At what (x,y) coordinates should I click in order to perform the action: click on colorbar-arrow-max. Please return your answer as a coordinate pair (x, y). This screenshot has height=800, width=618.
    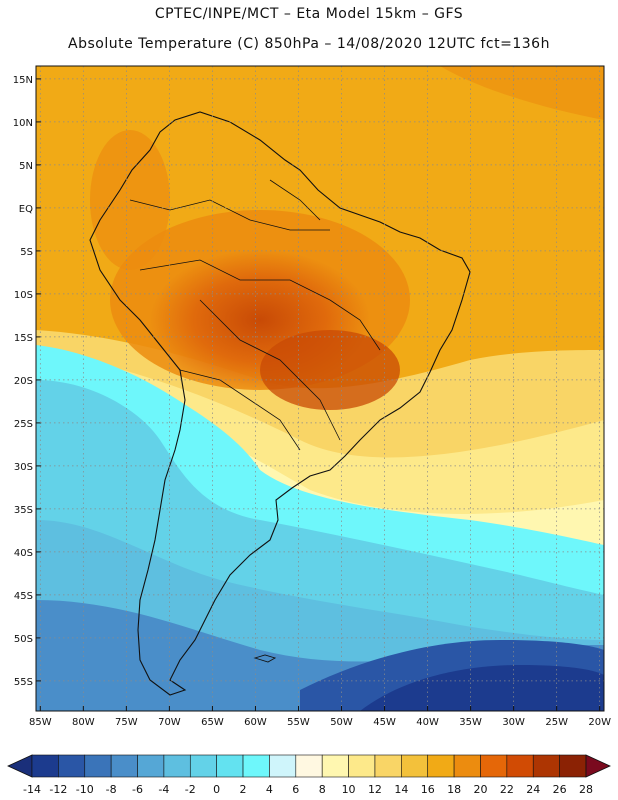
    Looking at the image, I should click on (598, 766).